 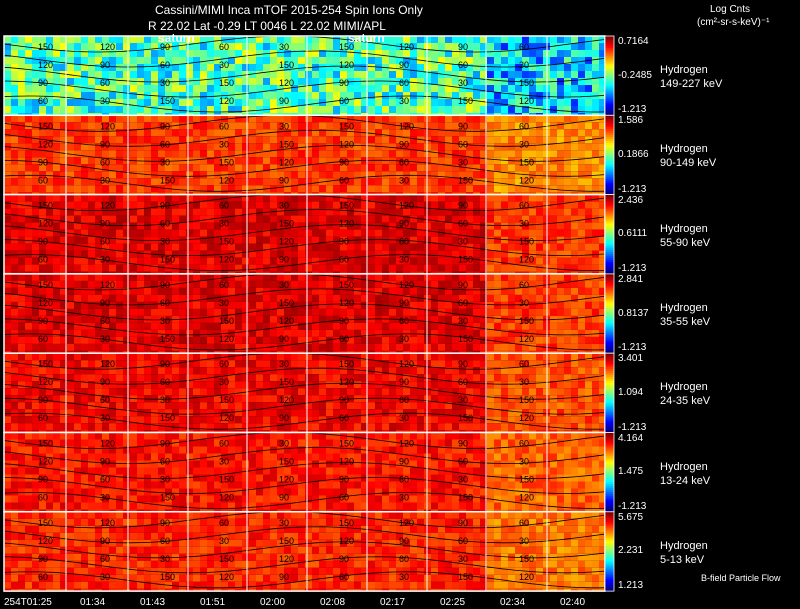 What do you see at coordinates (631, 279) in the screenshot?
I see `colorbar-tick: 2.841` at bounding box center [631, 279].